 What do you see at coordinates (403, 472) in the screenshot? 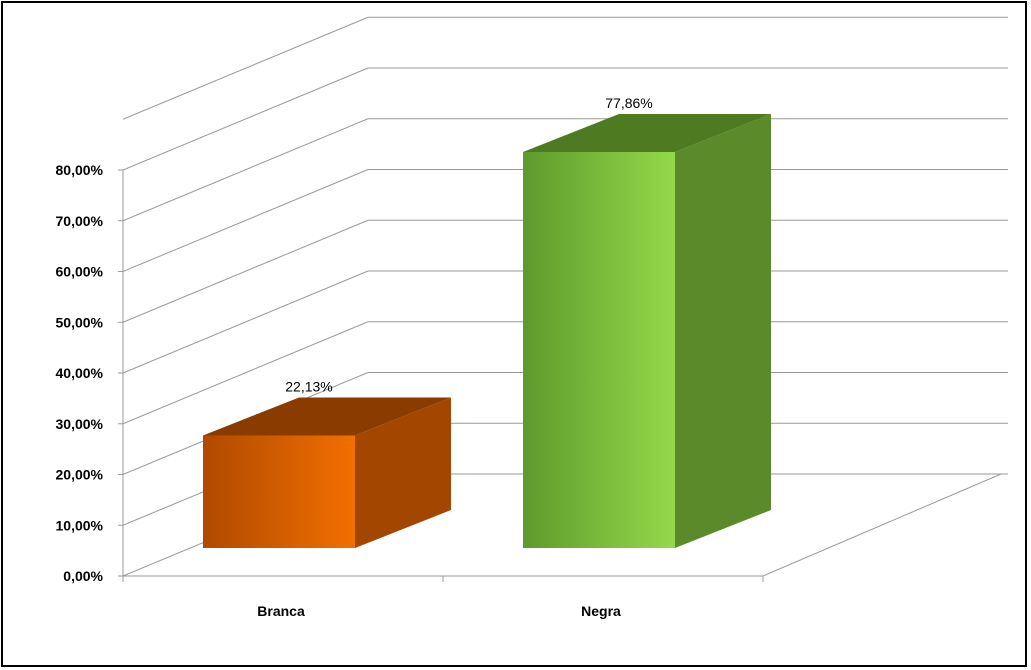
I see `bar-branca-side` at bounding box center [403, 472].